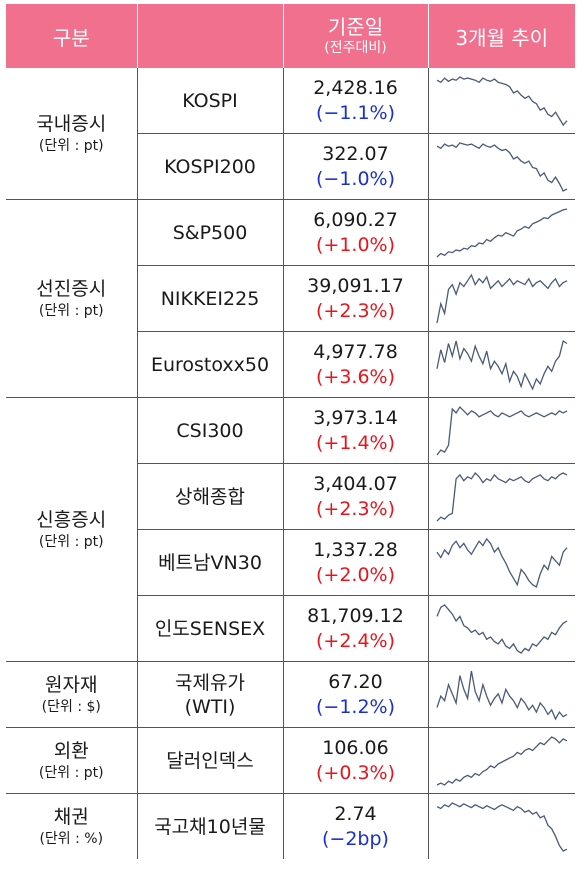  I want to click on index-value: 322.07, so click(355, 153).